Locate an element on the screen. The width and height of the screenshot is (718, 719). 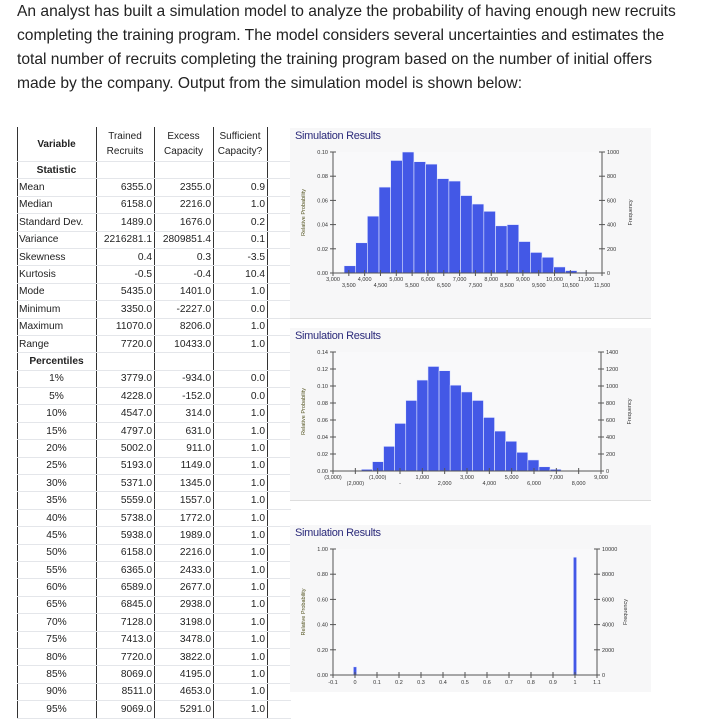
percentile-label: 80% is located at coordinates (57, 656).